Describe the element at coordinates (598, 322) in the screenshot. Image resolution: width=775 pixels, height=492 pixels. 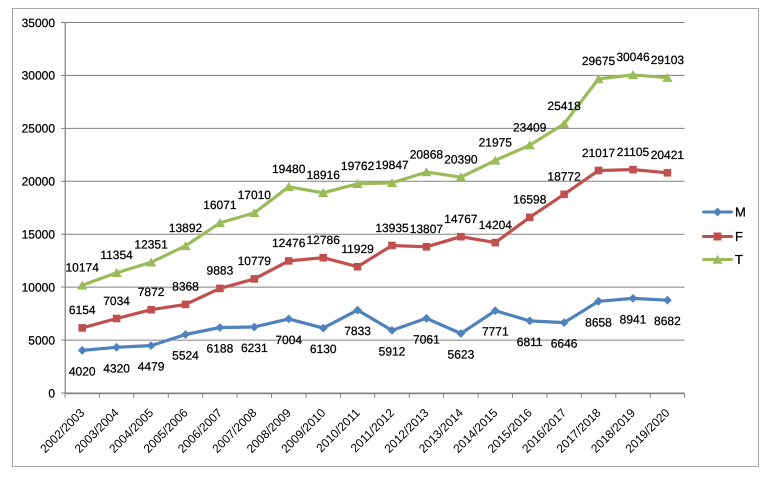
I see `svg-text: 8658` at that location.